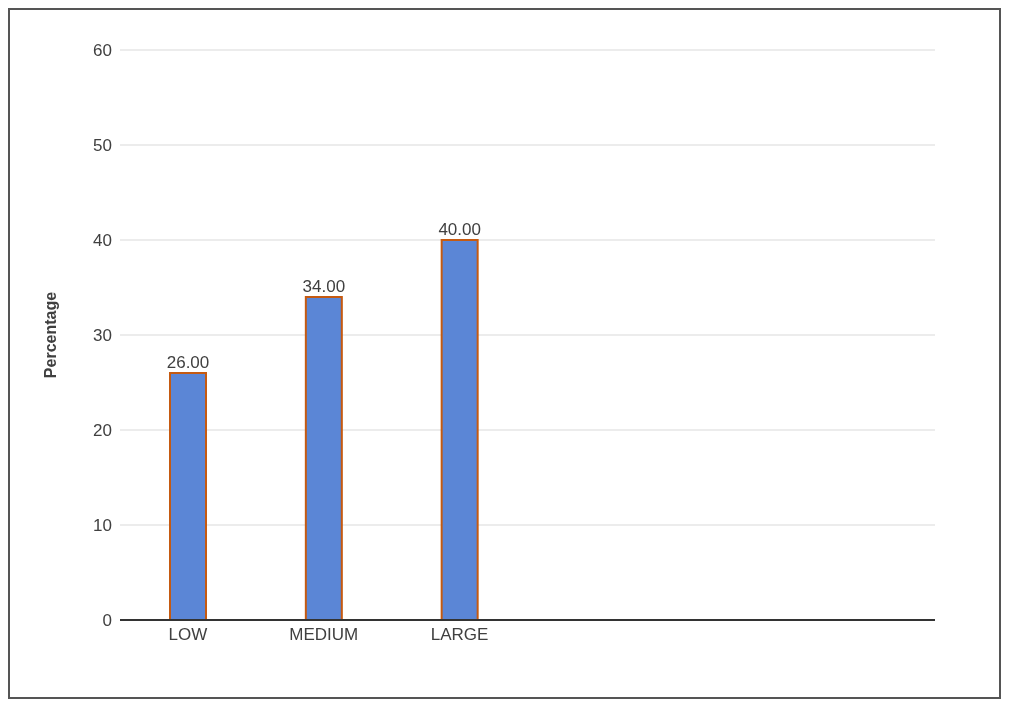 This screenshot has height=711, width=1013. Describe the element at coordinates (324, 635) in the screenshot. I see `x-tick-label: MEDIUM` at that location.